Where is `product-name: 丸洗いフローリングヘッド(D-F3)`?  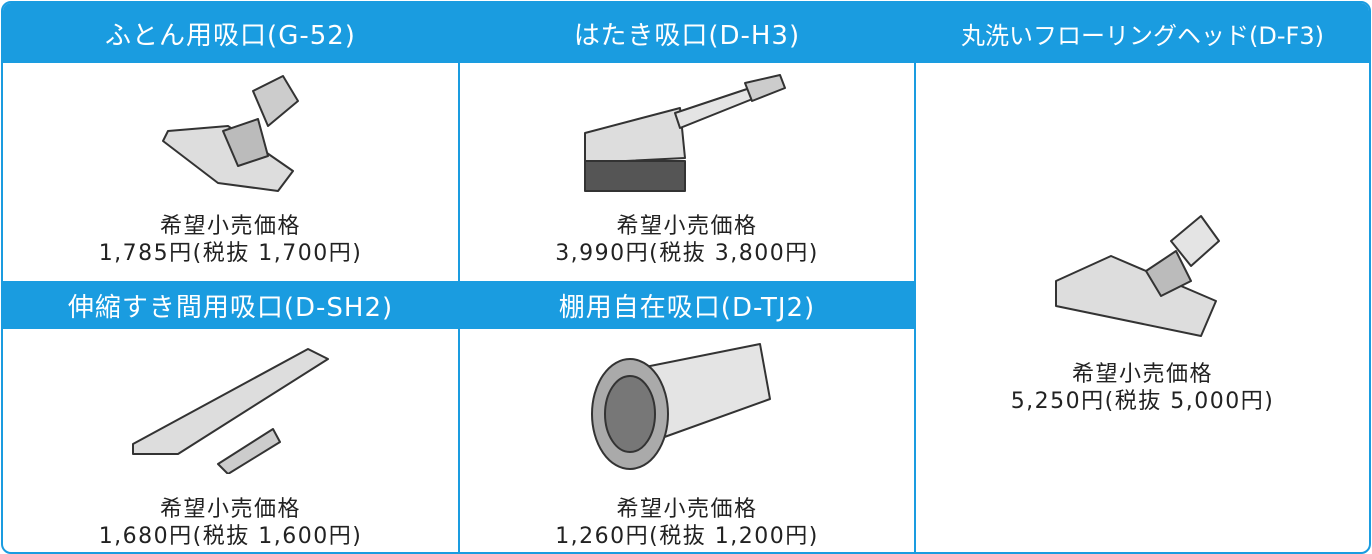
product-name: 丸洗いフローリングヘッド(D-F3) is located at coordinates (1142, 33).